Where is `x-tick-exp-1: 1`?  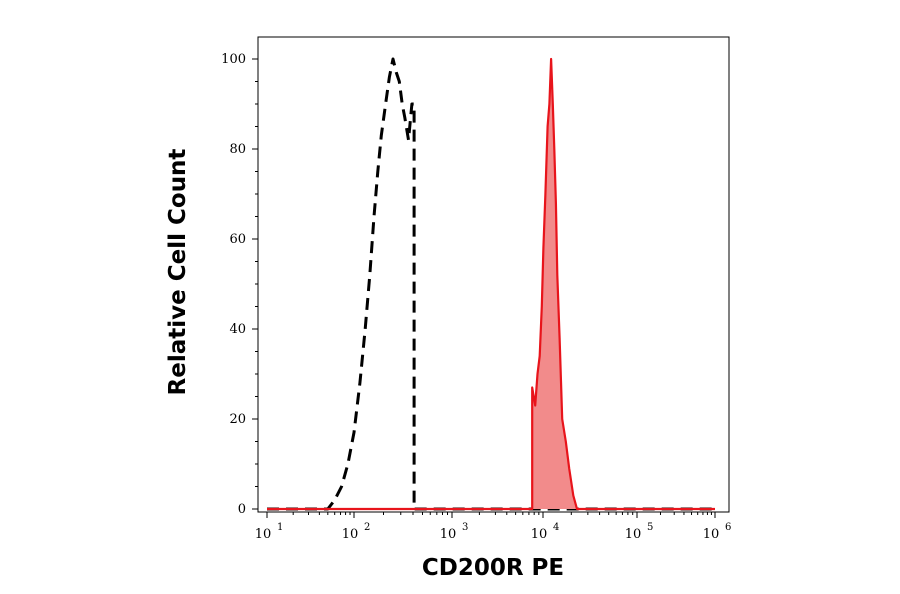 x-tick-exp-1: 1 is located at coordinates (280, 527).